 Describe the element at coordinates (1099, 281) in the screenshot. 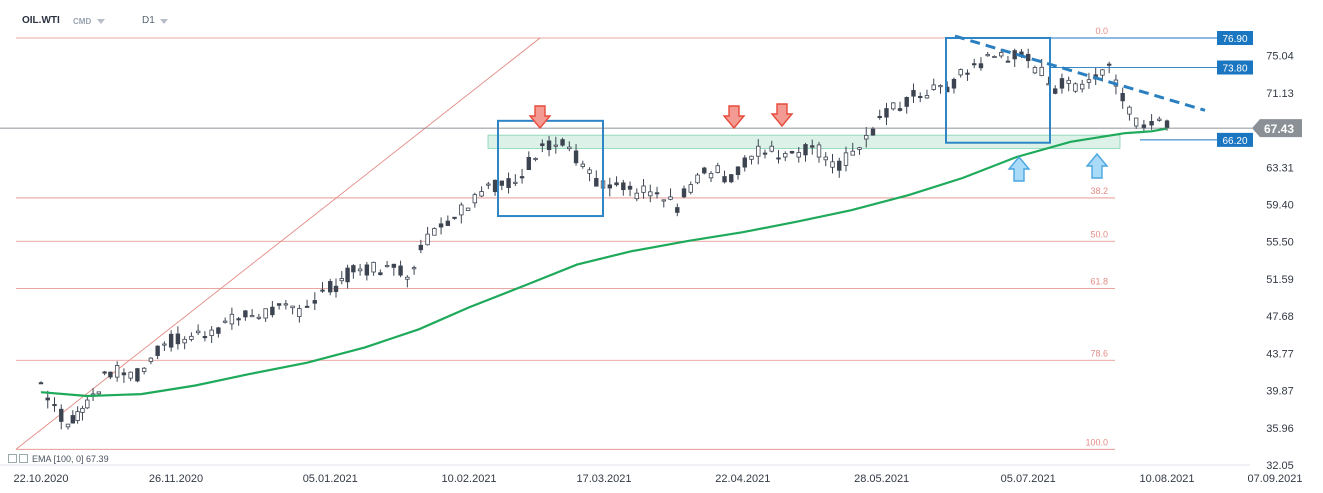

I see `fib-level-label: 61.8` at that location.